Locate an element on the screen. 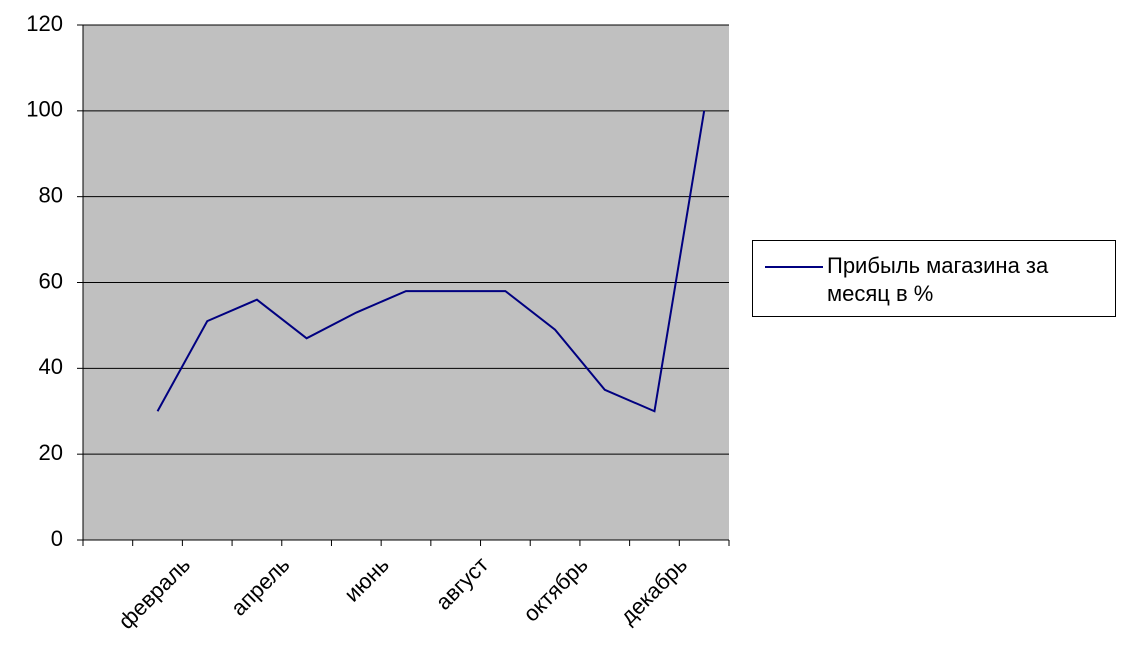 The width and height of the screenshot is (1132, 655). y-tick-label: 60 is located at coordinates (51, 280).